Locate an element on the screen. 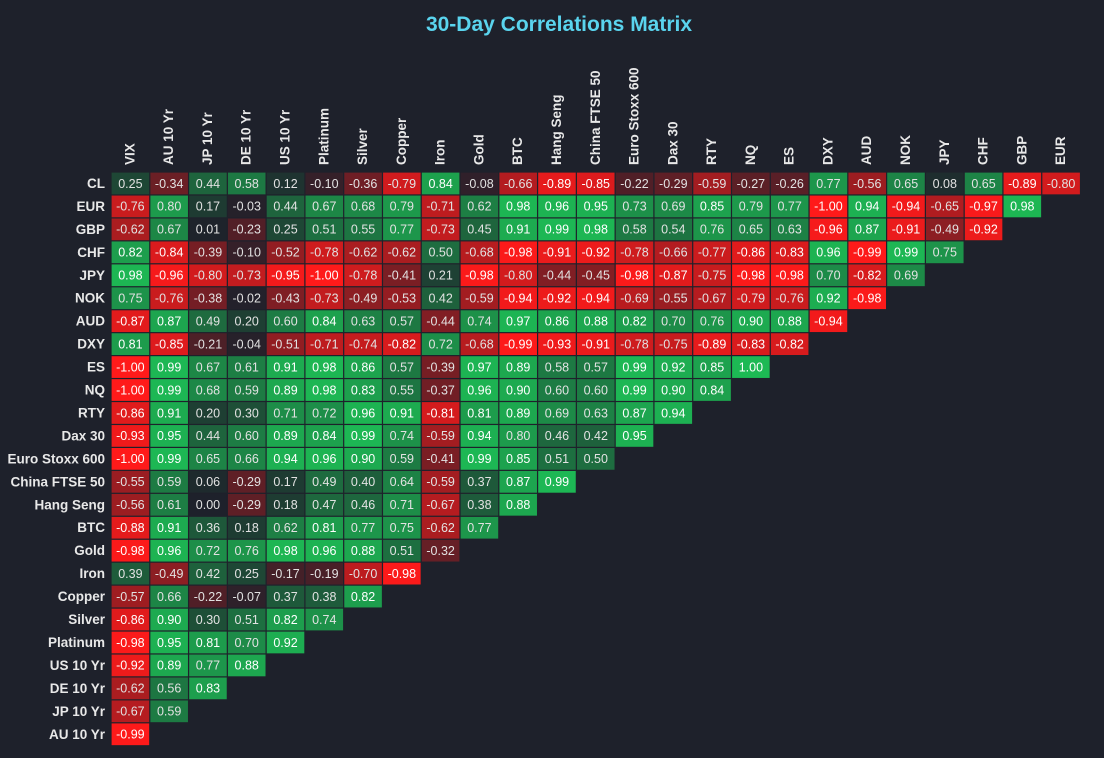 This screenshot has width=1104, height=758. cell-value-label: 0.68 is located at coordinates (208, 390).